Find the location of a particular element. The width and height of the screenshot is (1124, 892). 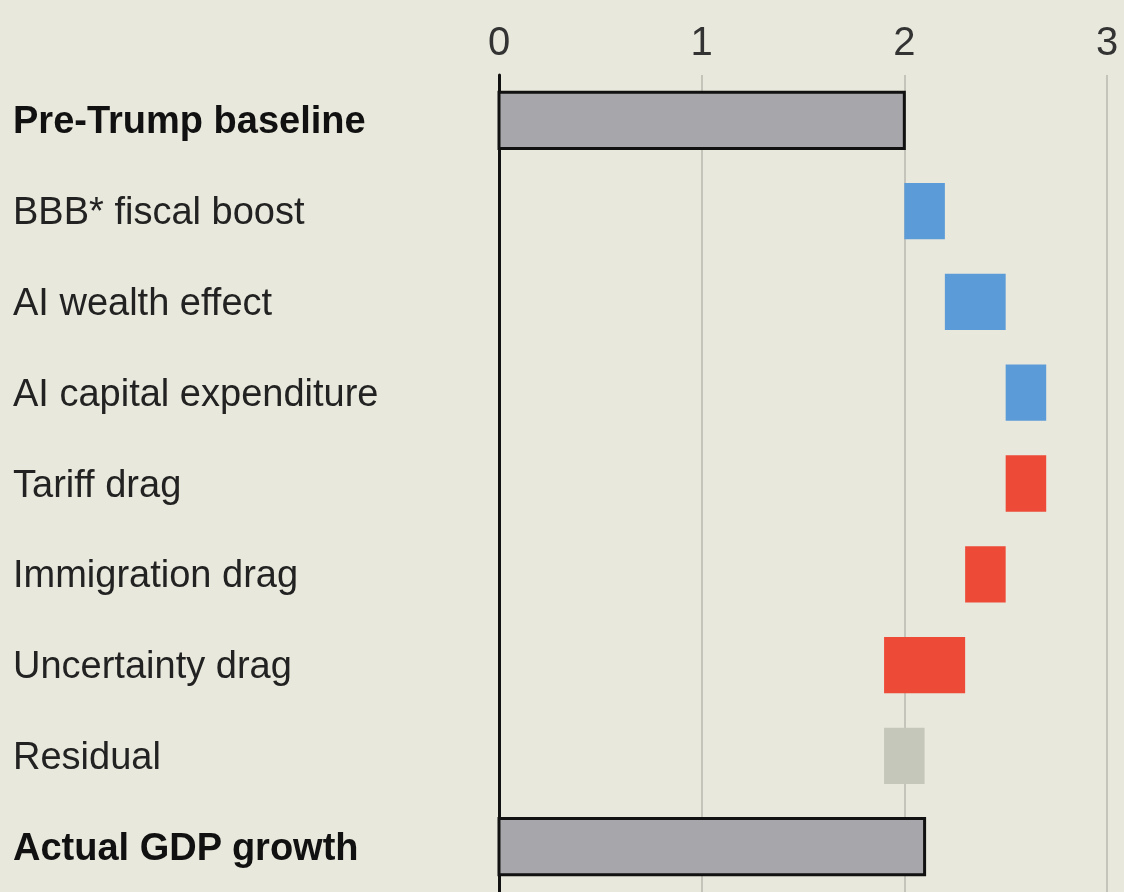

y-tick-label: Uncertainty drag is located at coordinates (152, 665).